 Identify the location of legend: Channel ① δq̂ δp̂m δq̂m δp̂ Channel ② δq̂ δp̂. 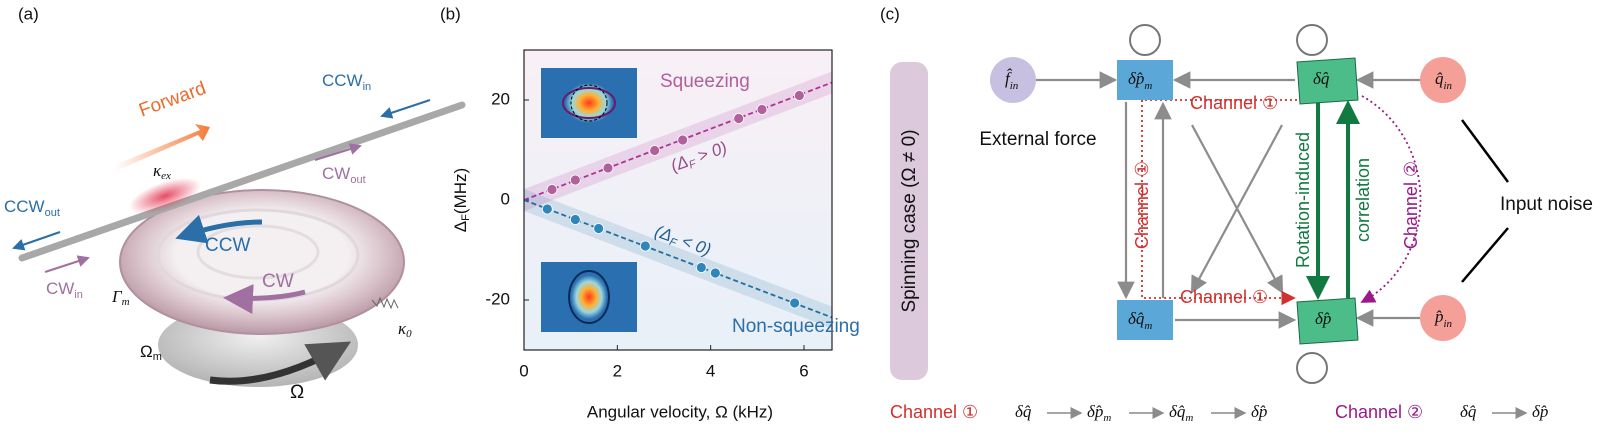
(1219, 413).